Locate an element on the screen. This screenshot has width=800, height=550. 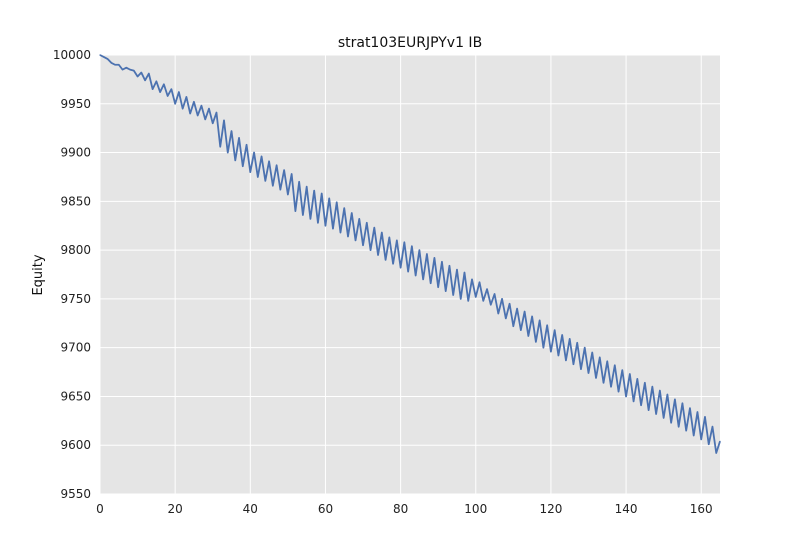
y-tick-label: 9750 is located at coordinates (75, 299).